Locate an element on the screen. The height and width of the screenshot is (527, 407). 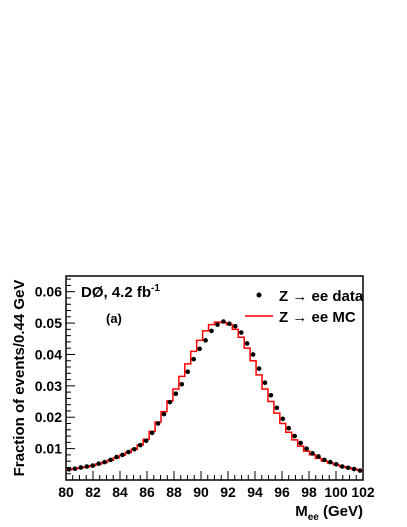
y-tick-label: 0.03 is located at coordinates (48, 386).